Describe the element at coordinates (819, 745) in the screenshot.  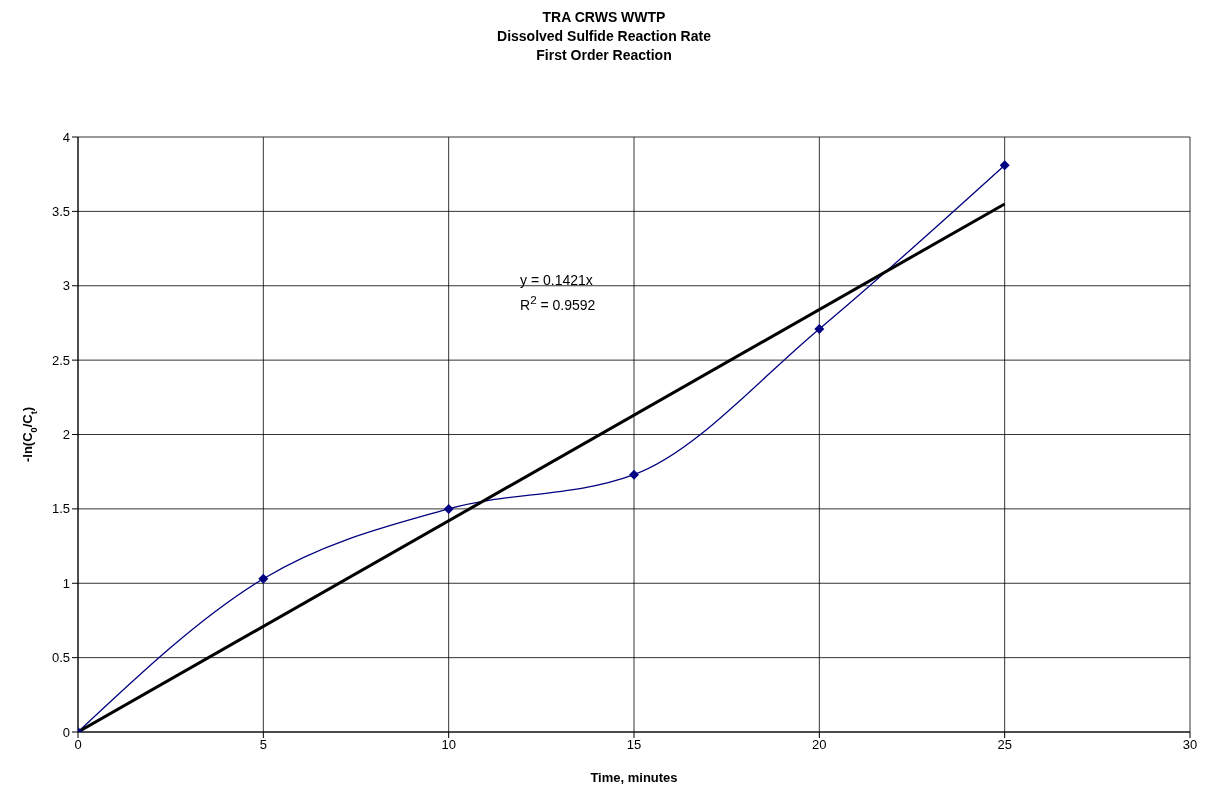
I see `x-tick-label: 20` at that location.